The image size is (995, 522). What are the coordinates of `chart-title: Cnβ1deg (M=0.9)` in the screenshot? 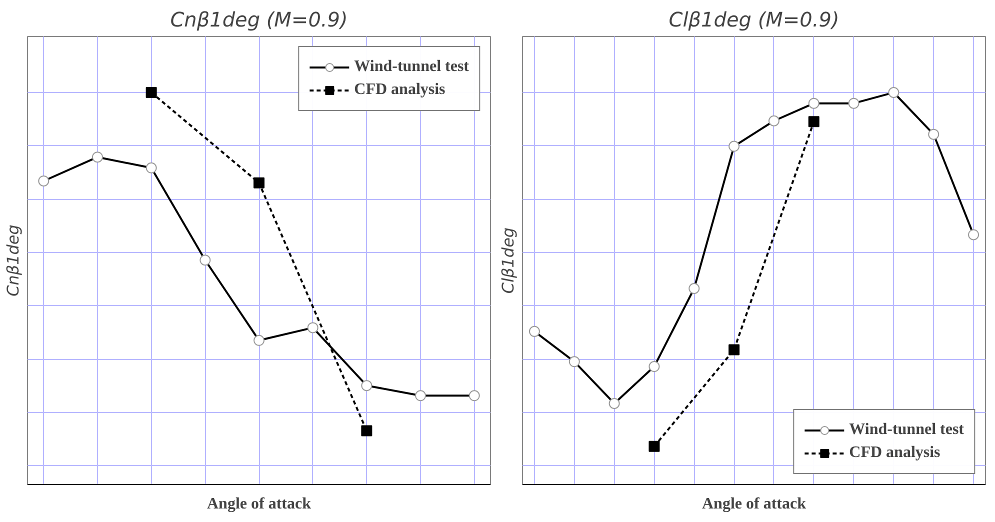 It's located at (259, 20).